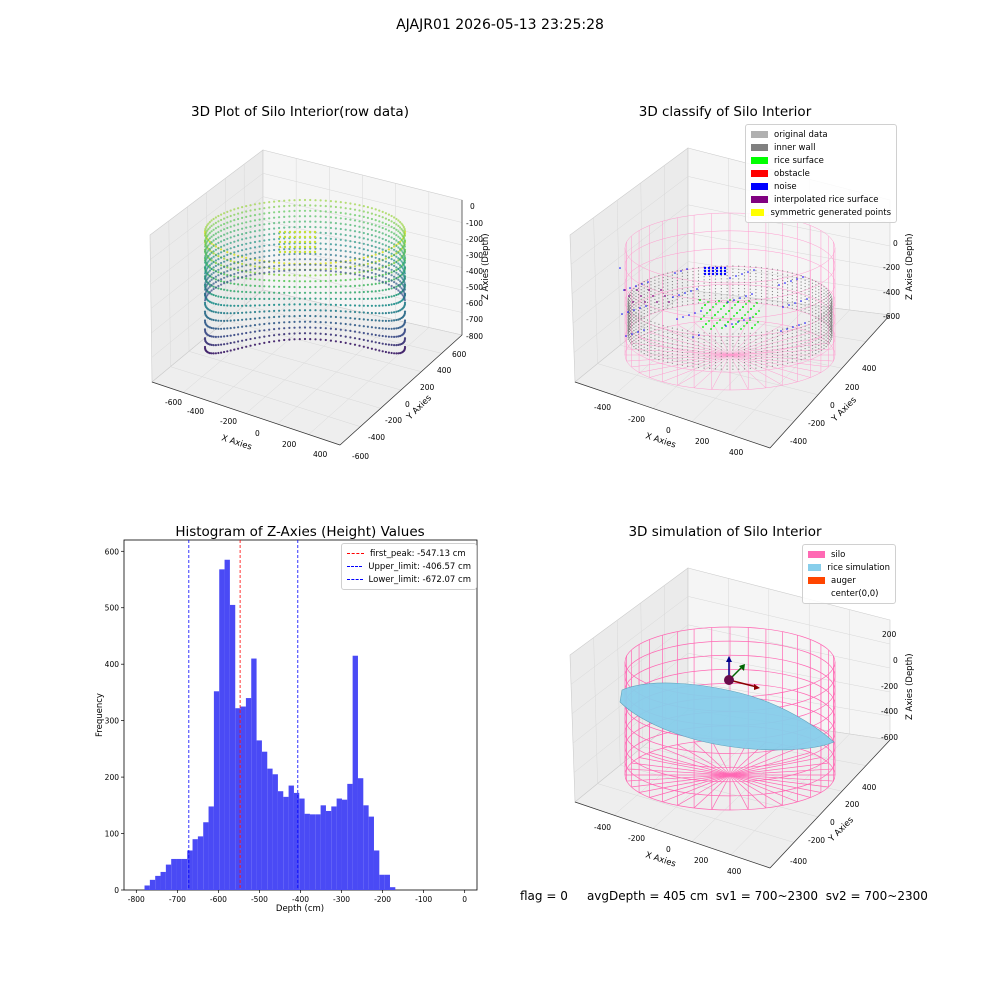 The height and width of the screenshot is (1000, 1000). What do you see at coordinates (474, 319) in the screenshot?
I see `p1-ztick-7: -700` at bounding box center [474, 319].